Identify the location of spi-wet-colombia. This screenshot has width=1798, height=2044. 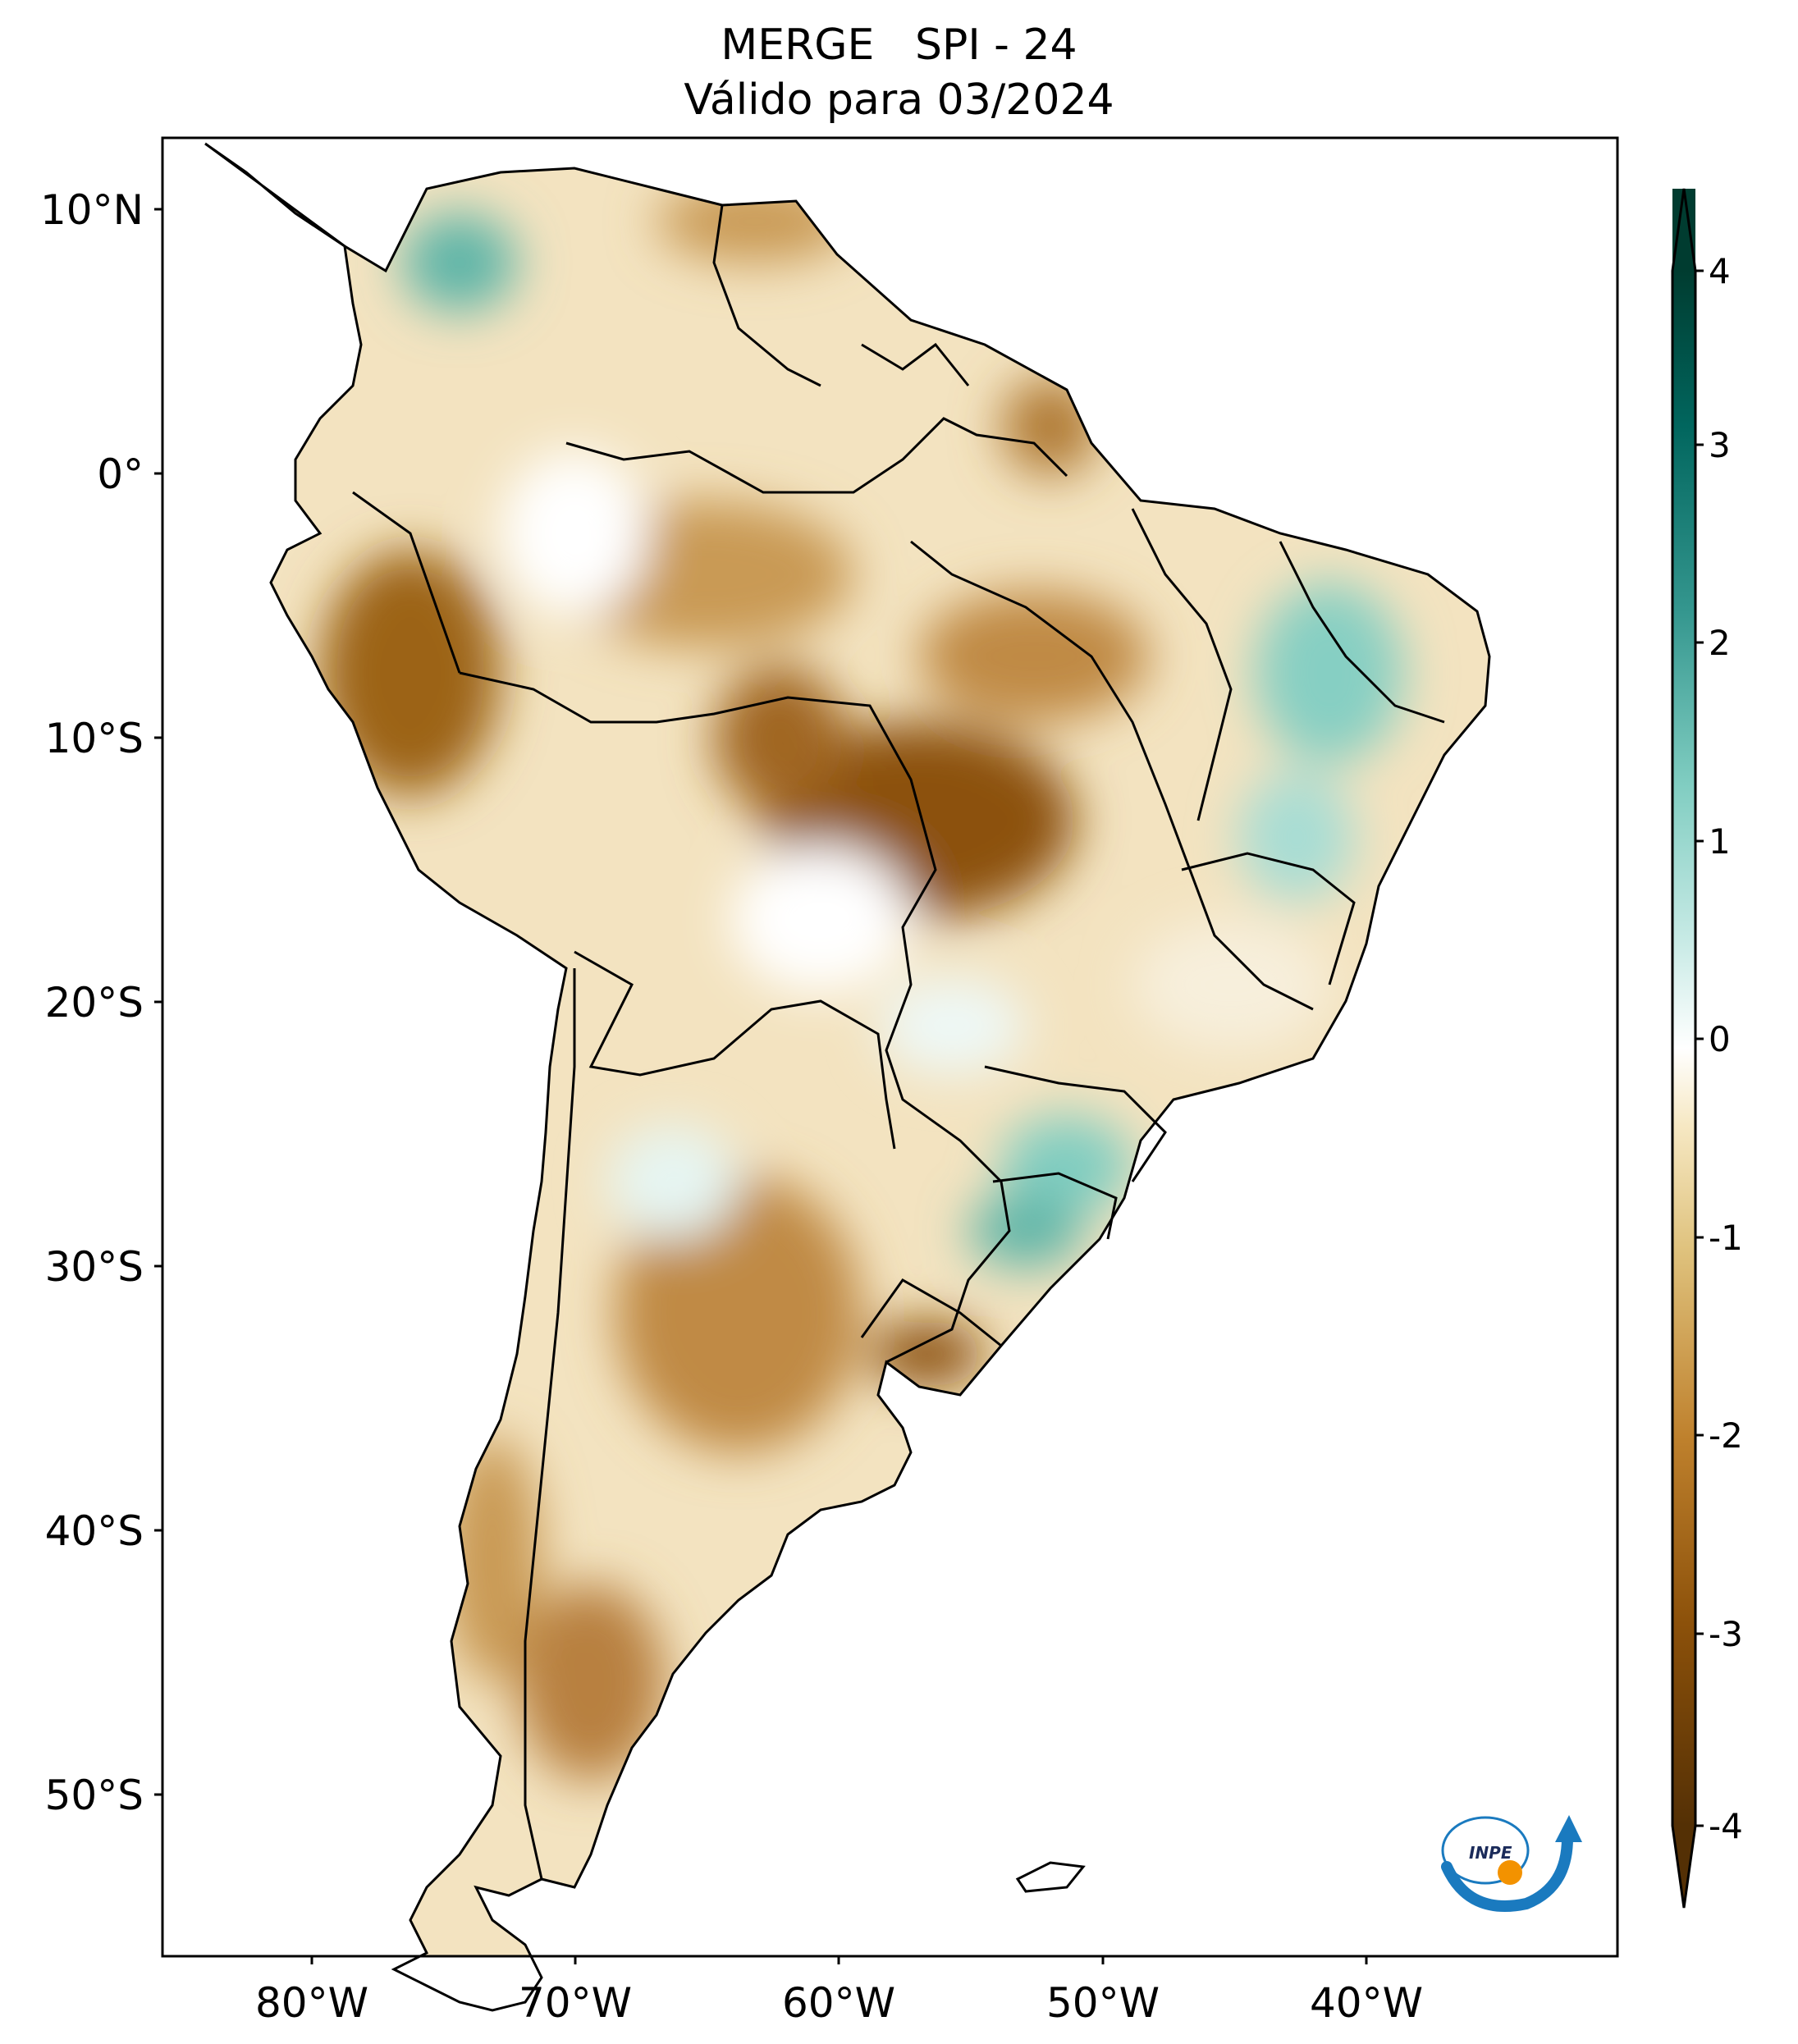
(459, 262).